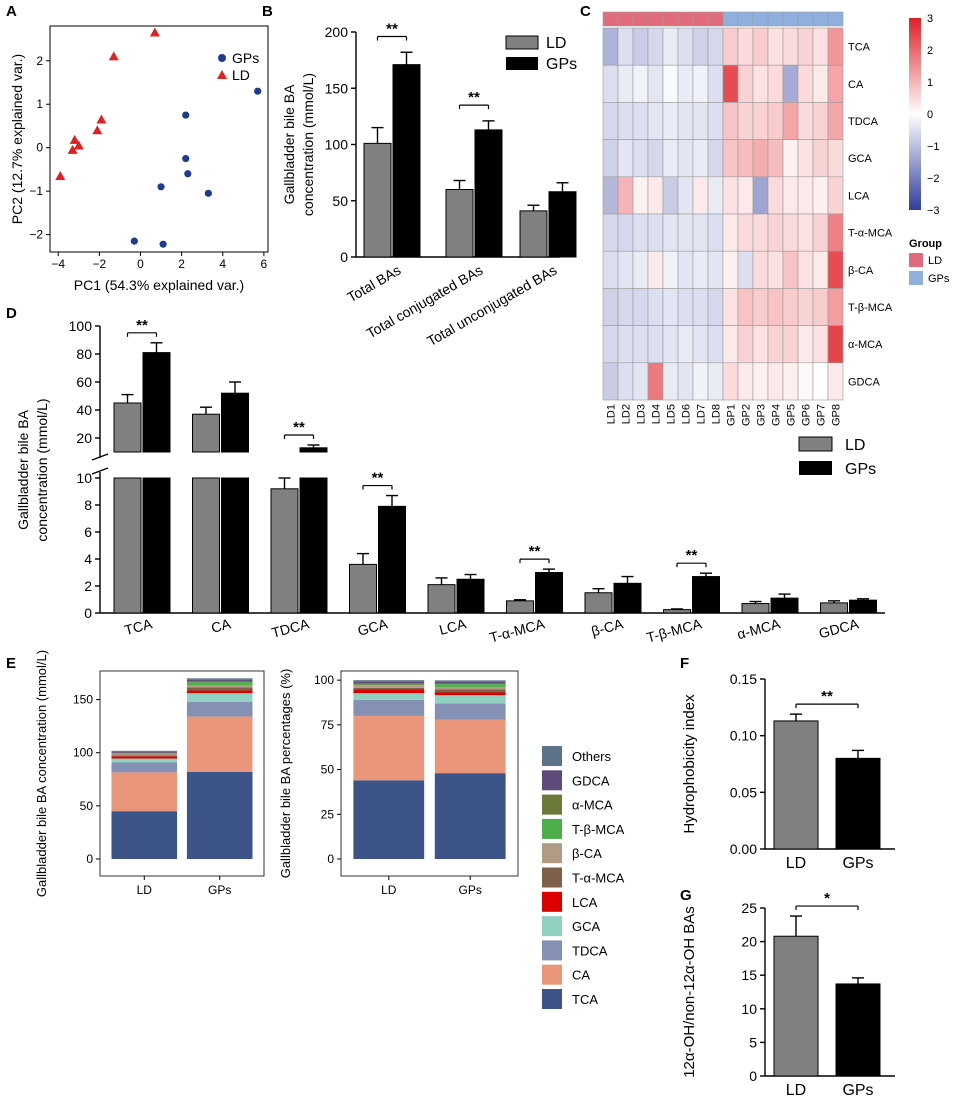 This screenshot has width=957, height=1102. I want to click on legend-swatch-ld, so click(522, 42).